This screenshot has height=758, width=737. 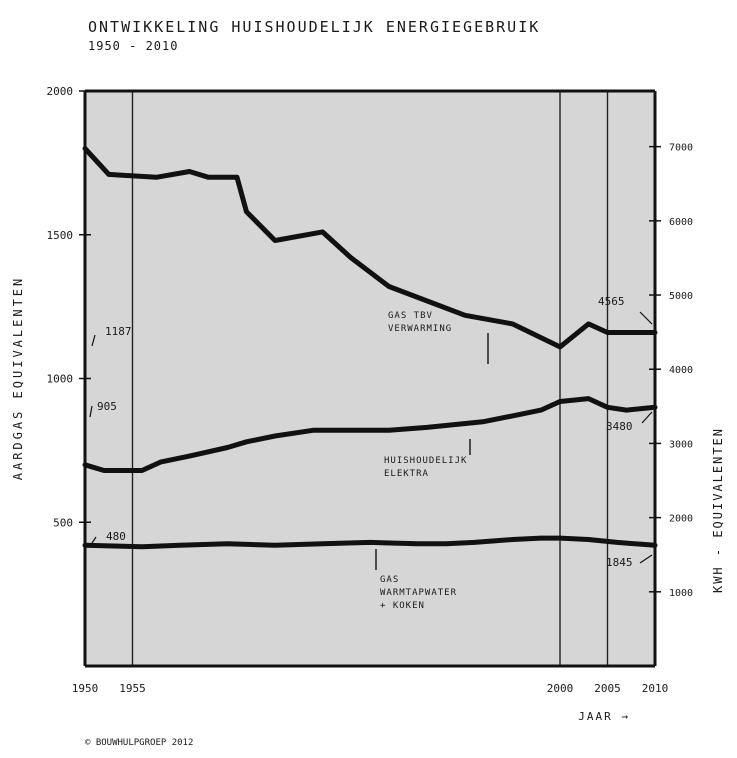 What do you see at coordinates (619, 562) in the screenshot?
I see `end-value-label-2: 1845` at bounding box center [619, 562].